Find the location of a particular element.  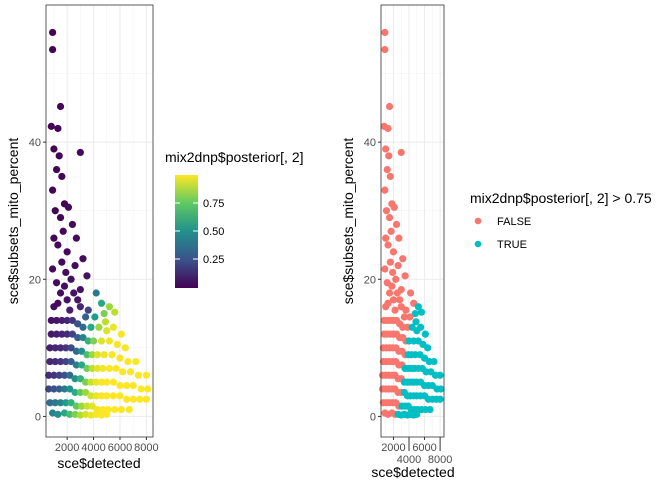

x-tick-label: 4000 is located at coordinates (409, 460).